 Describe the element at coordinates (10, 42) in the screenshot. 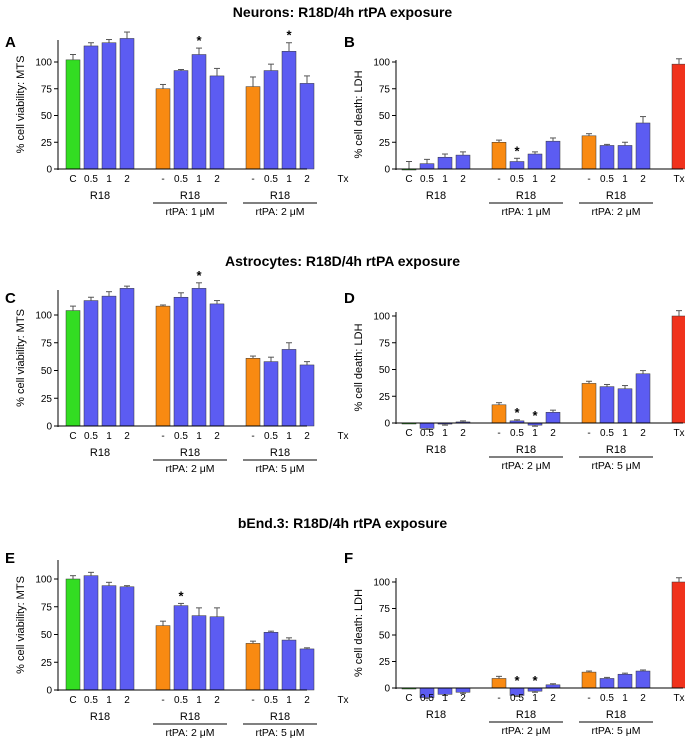

I see `panel-letter-a: A` at that location.